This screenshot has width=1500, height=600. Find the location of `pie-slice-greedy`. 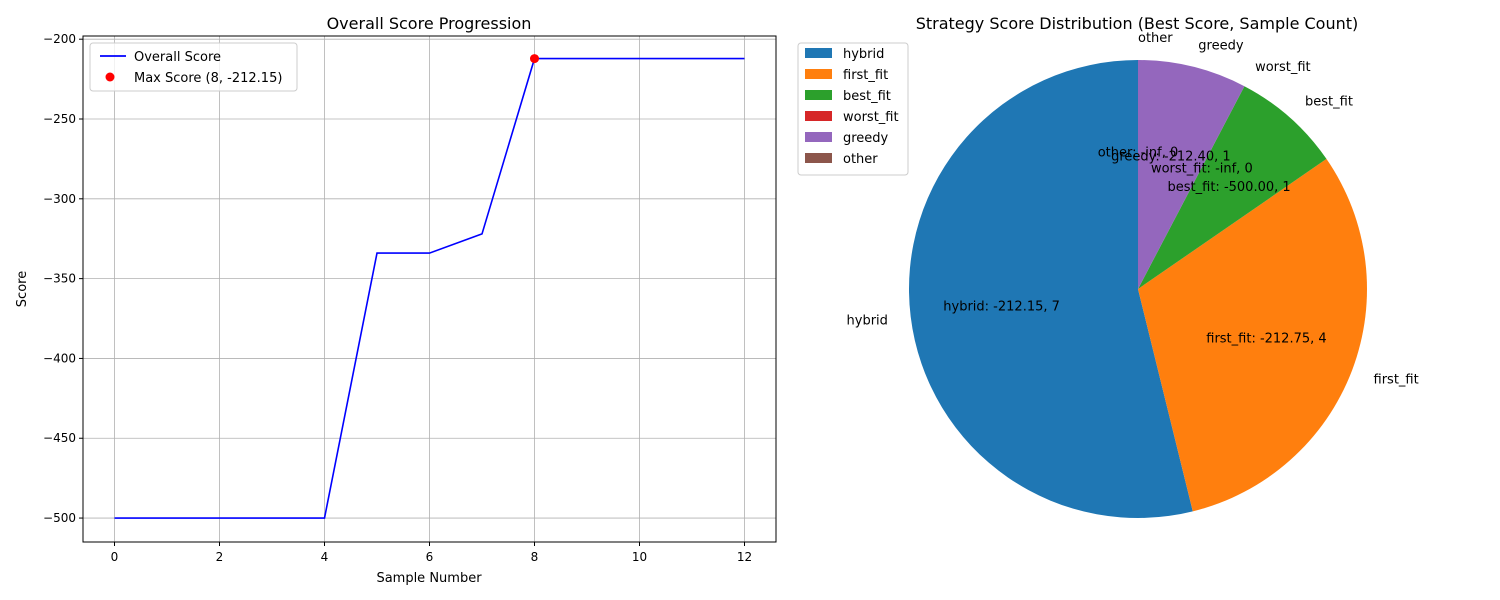

pie-slice-greedy is located at coordinates (1191, 174).